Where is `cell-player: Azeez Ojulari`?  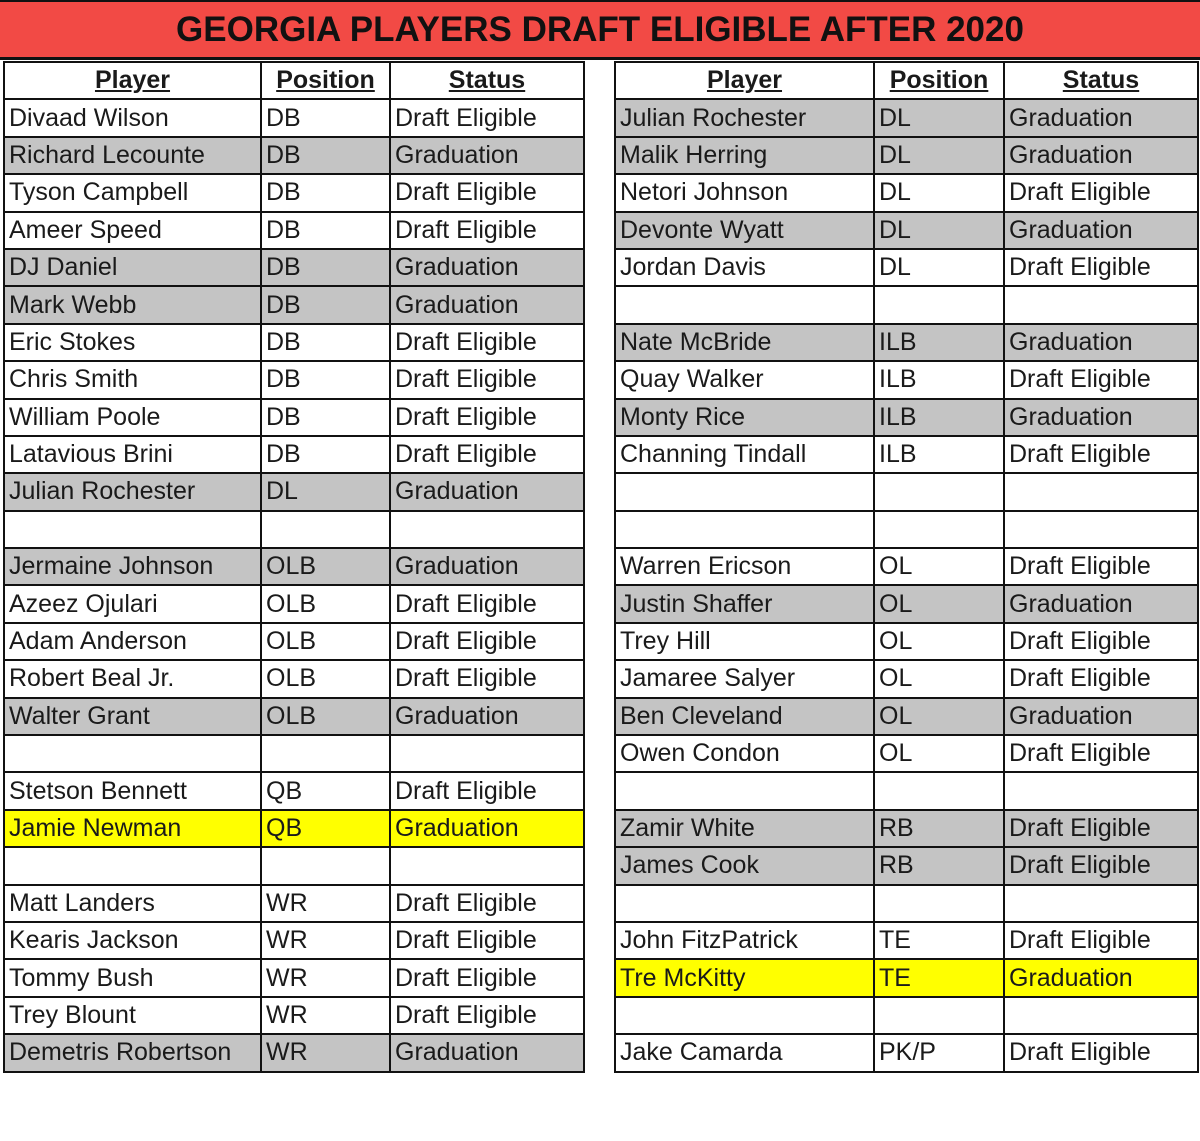 cell-player: Azeez Ojulari is located at coordinates (132, 604).